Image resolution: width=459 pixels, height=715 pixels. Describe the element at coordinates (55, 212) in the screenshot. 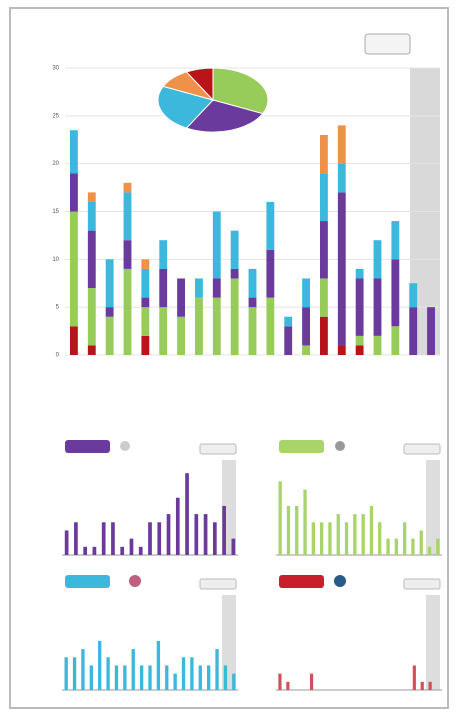

I see `y-tick-label: 15` at that location.